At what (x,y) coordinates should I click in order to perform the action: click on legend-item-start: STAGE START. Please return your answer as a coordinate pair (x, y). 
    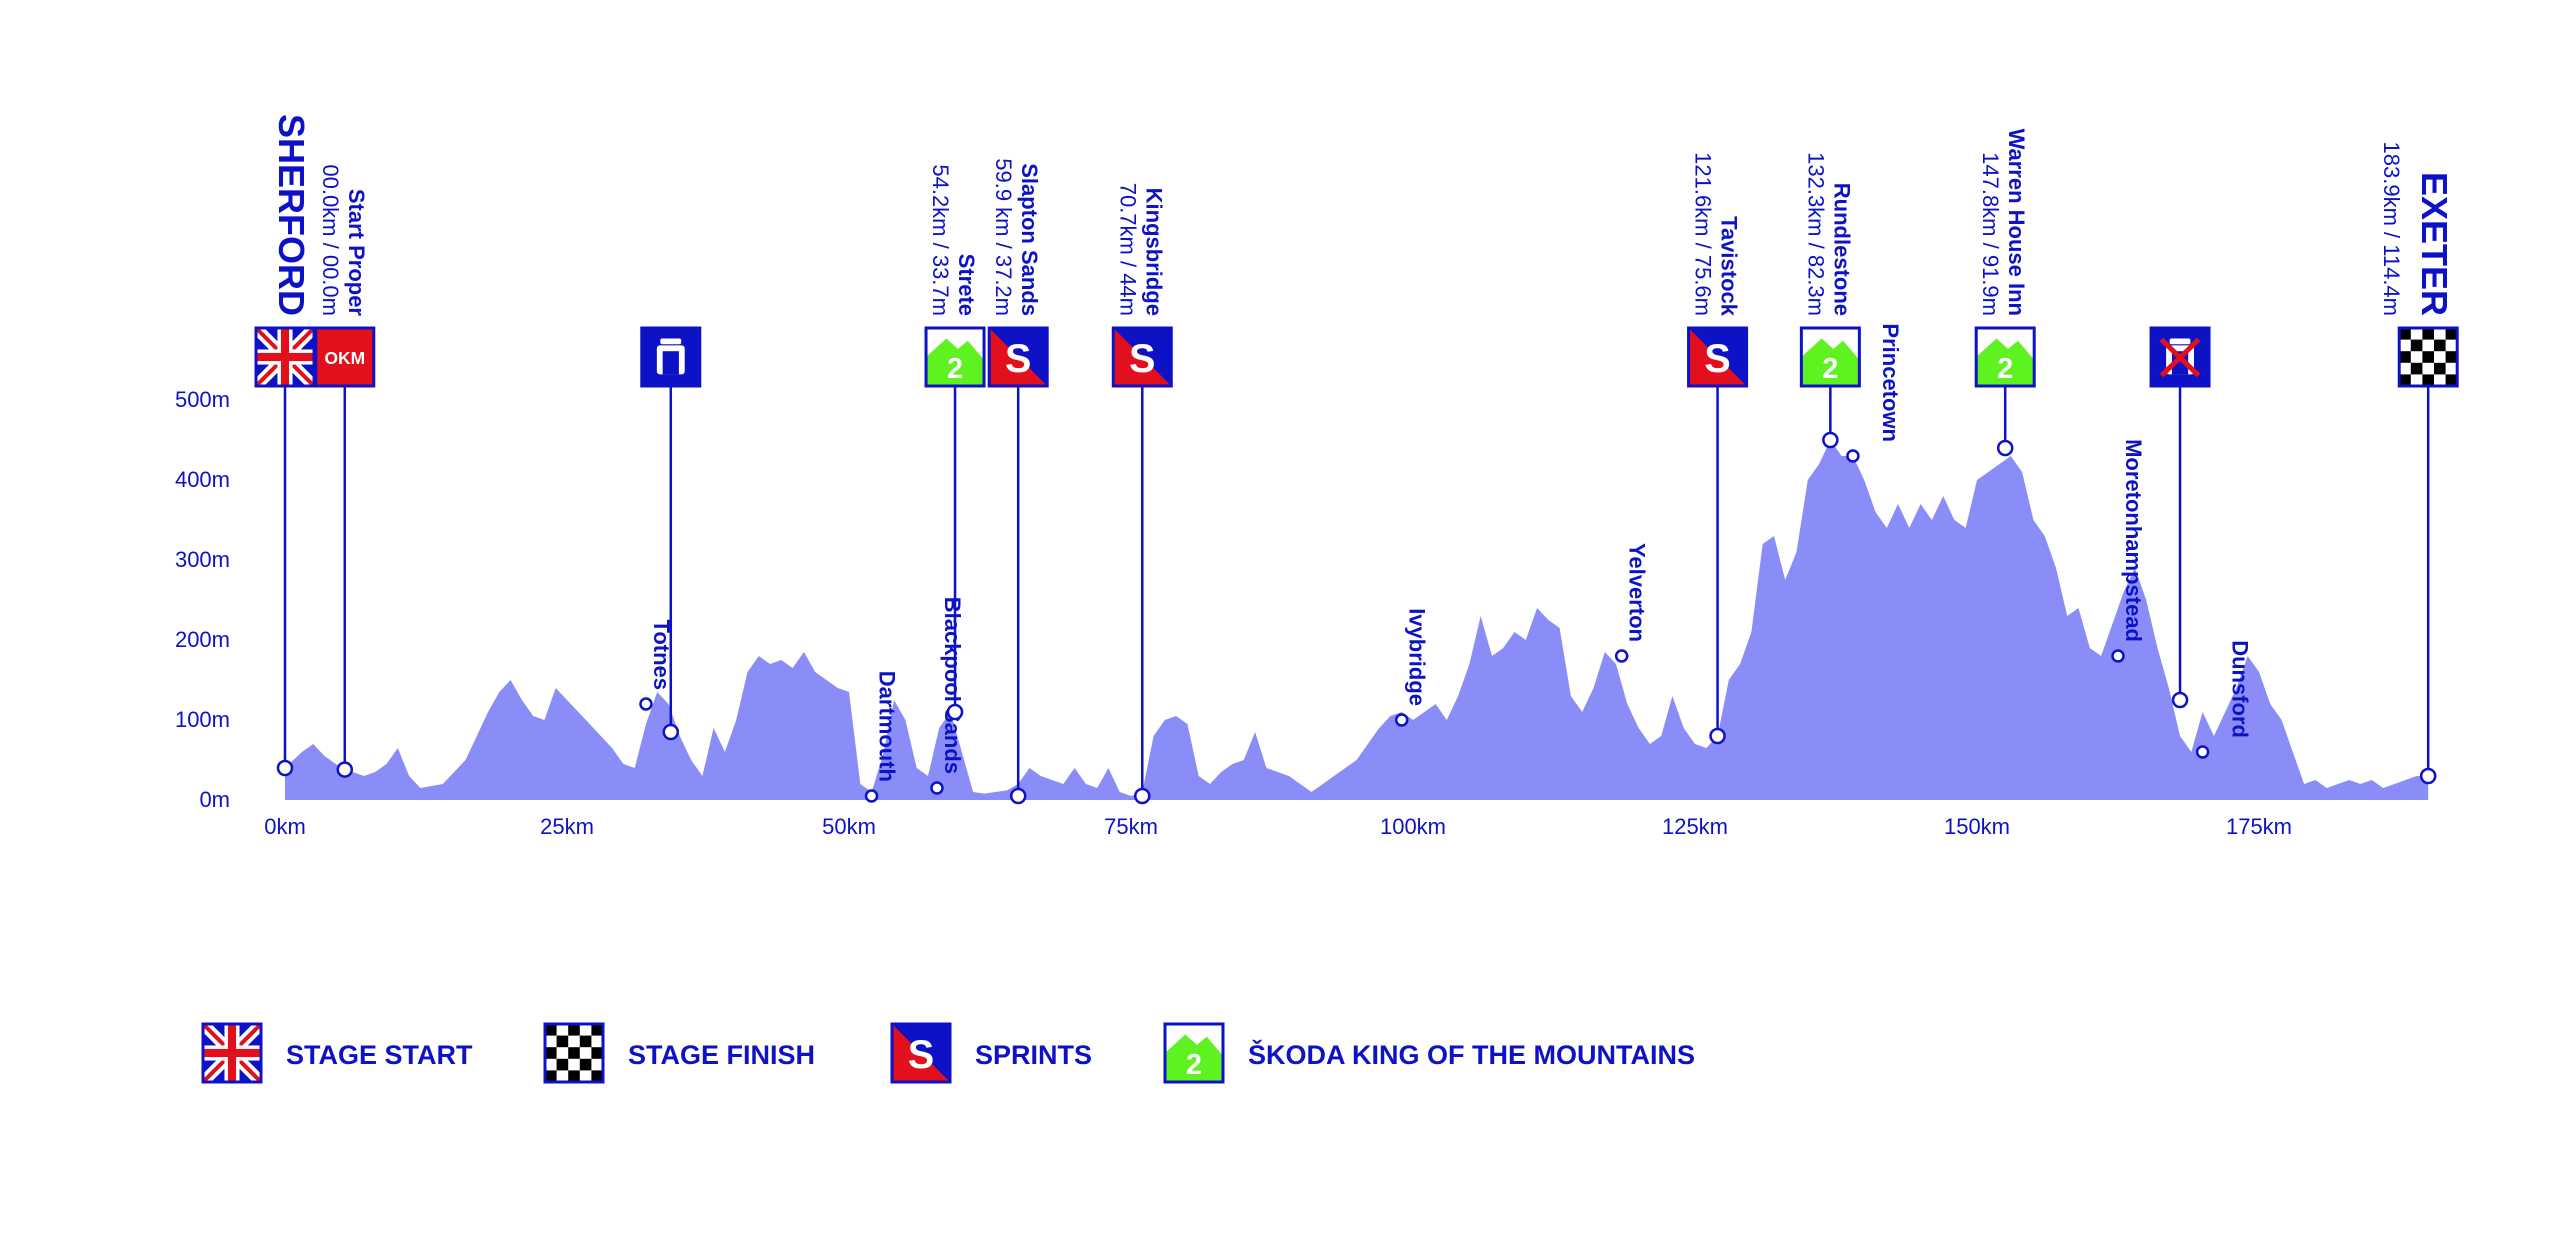
    Looking at the image, I should click on (335, 1053).